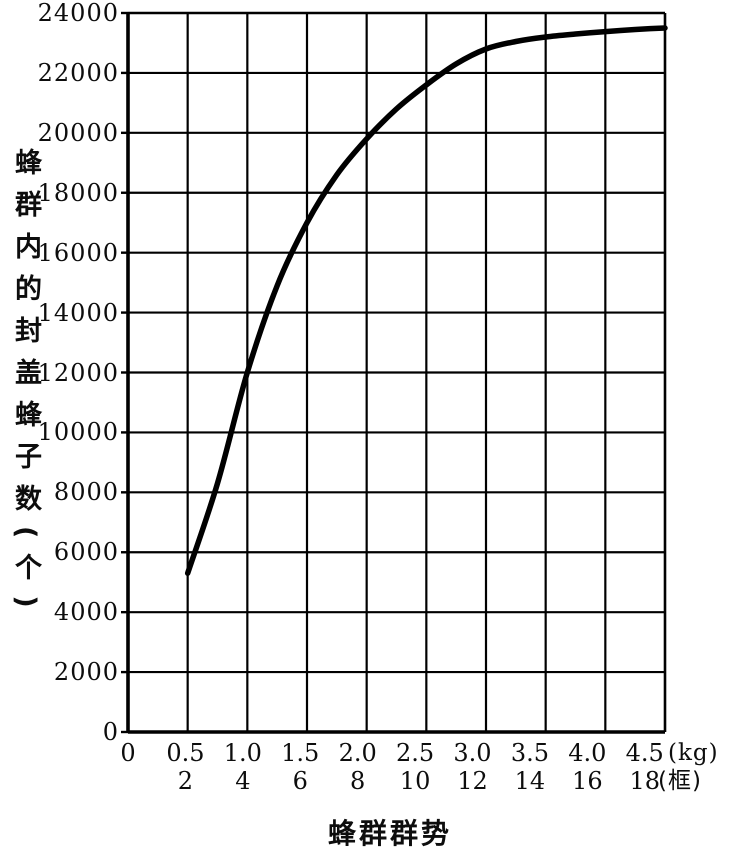 This screenshot has height=852, width=739. I want to click on x-tick-label-frames: 8, so click(358, 781).